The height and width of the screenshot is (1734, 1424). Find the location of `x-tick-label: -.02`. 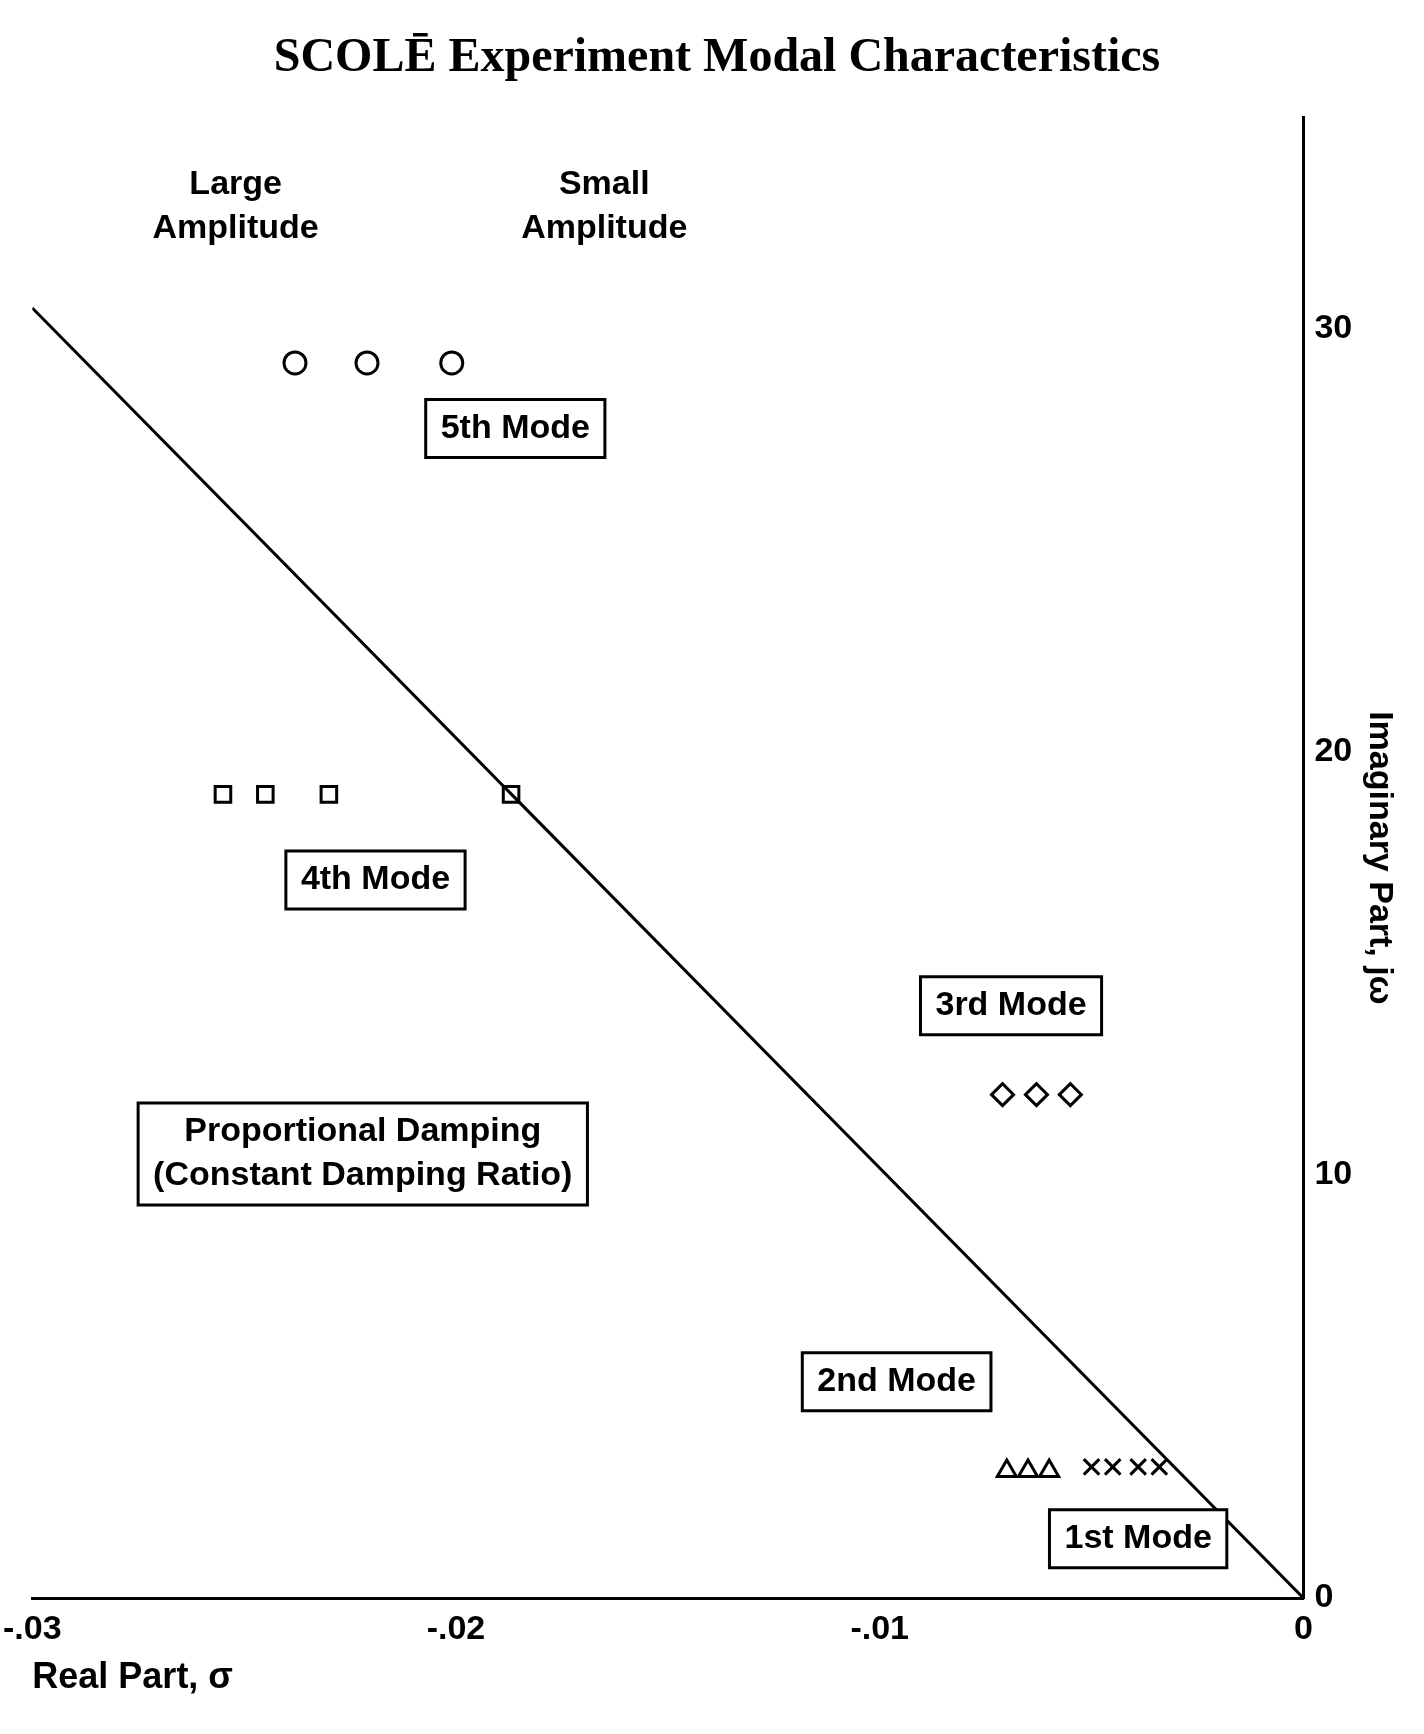

x-tick-label: -.02 is located at coordinates (456, 1626).